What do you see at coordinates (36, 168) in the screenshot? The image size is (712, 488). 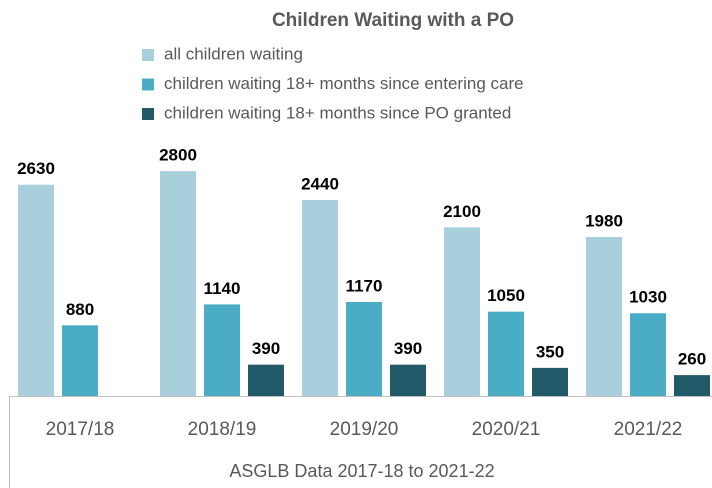 I see `data-label: 2630` at bounding box center [36, 168].